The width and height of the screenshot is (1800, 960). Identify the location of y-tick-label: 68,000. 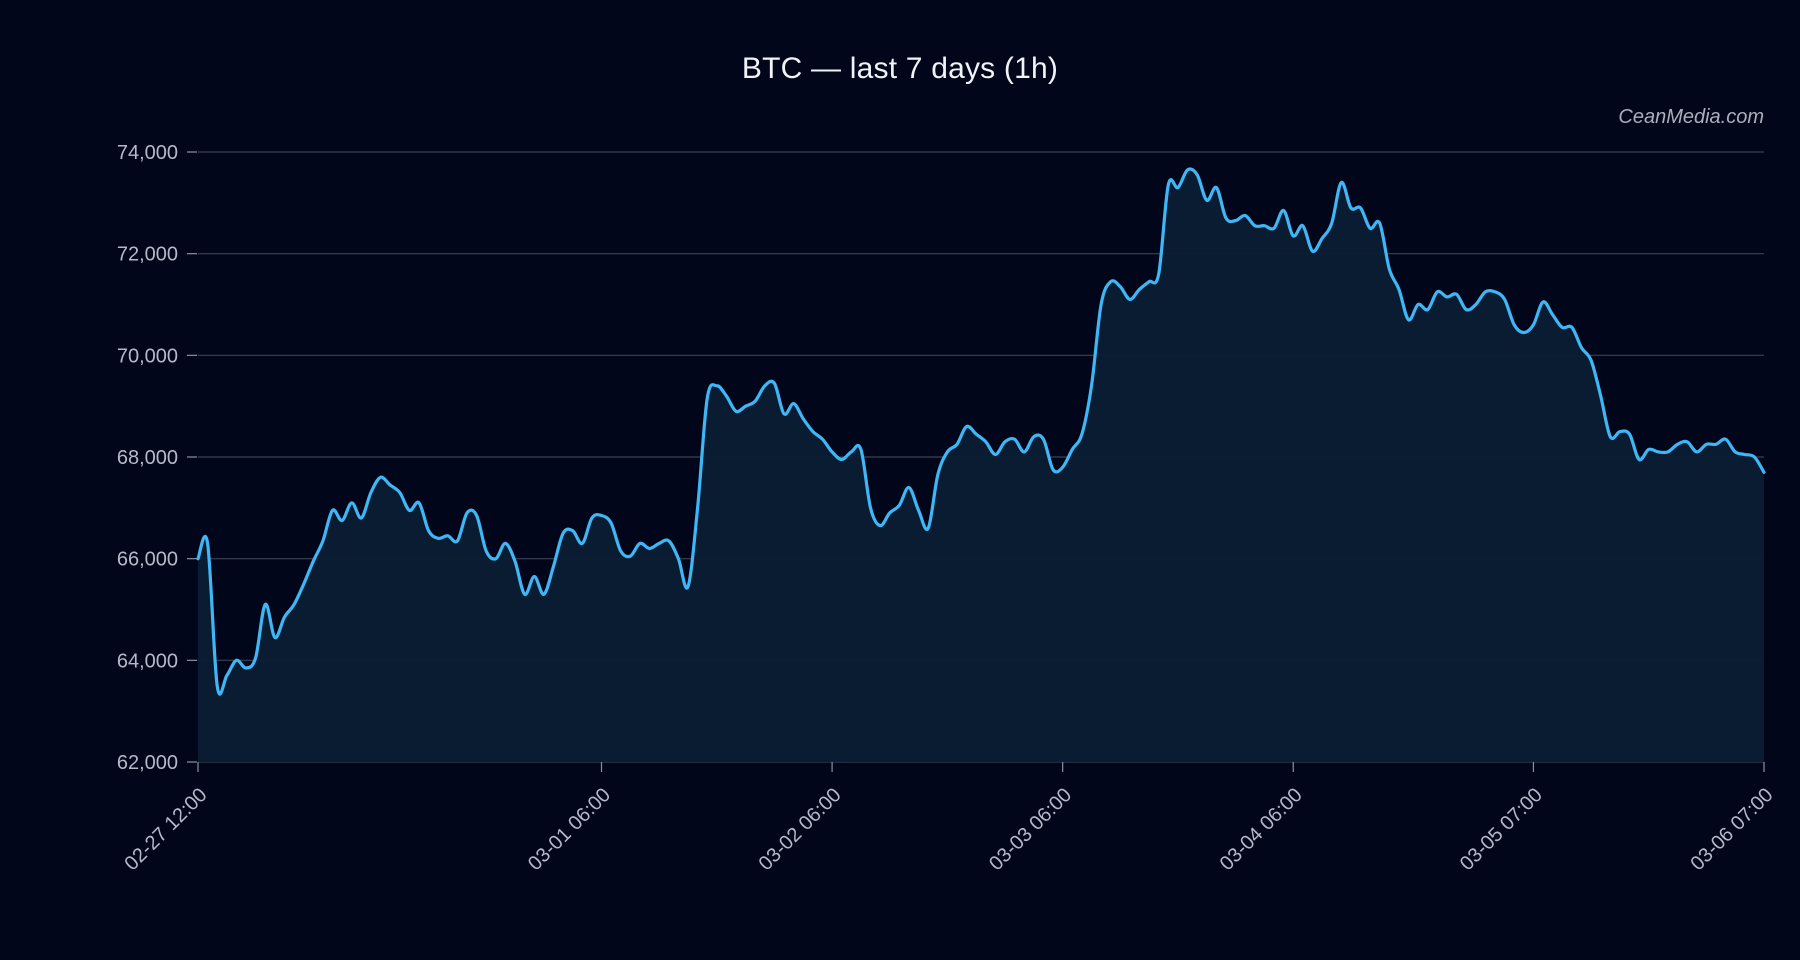
(147, 458).